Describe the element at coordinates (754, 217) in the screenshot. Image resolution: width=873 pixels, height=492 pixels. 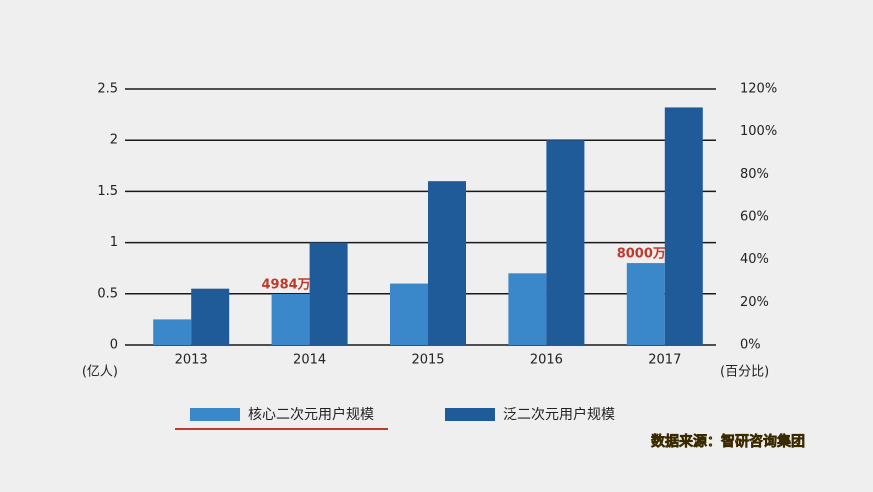
I see `y2-tick-label: 60%` at that location.